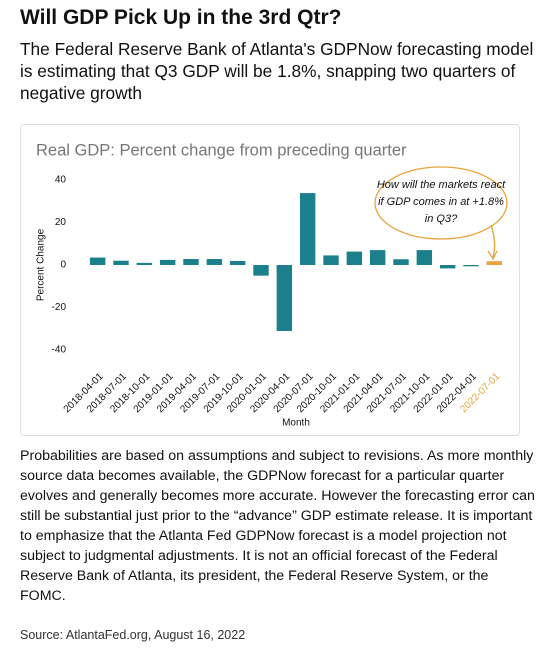 The image size is (540, 664). I want to click on annotation-text: in Q3?, so click(441, 219).